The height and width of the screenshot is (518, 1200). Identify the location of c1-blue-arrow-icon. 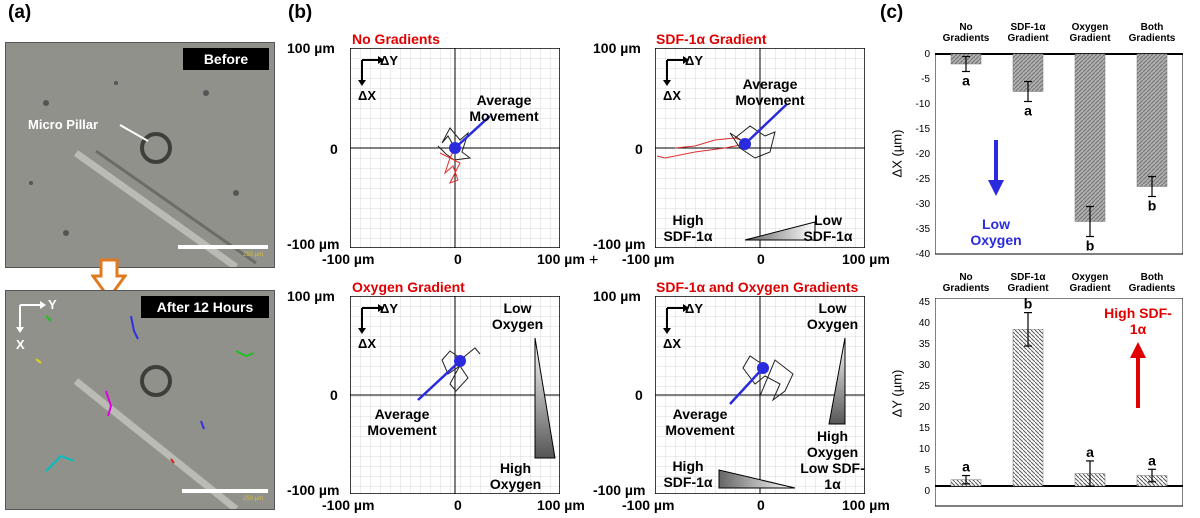
(996, 168).